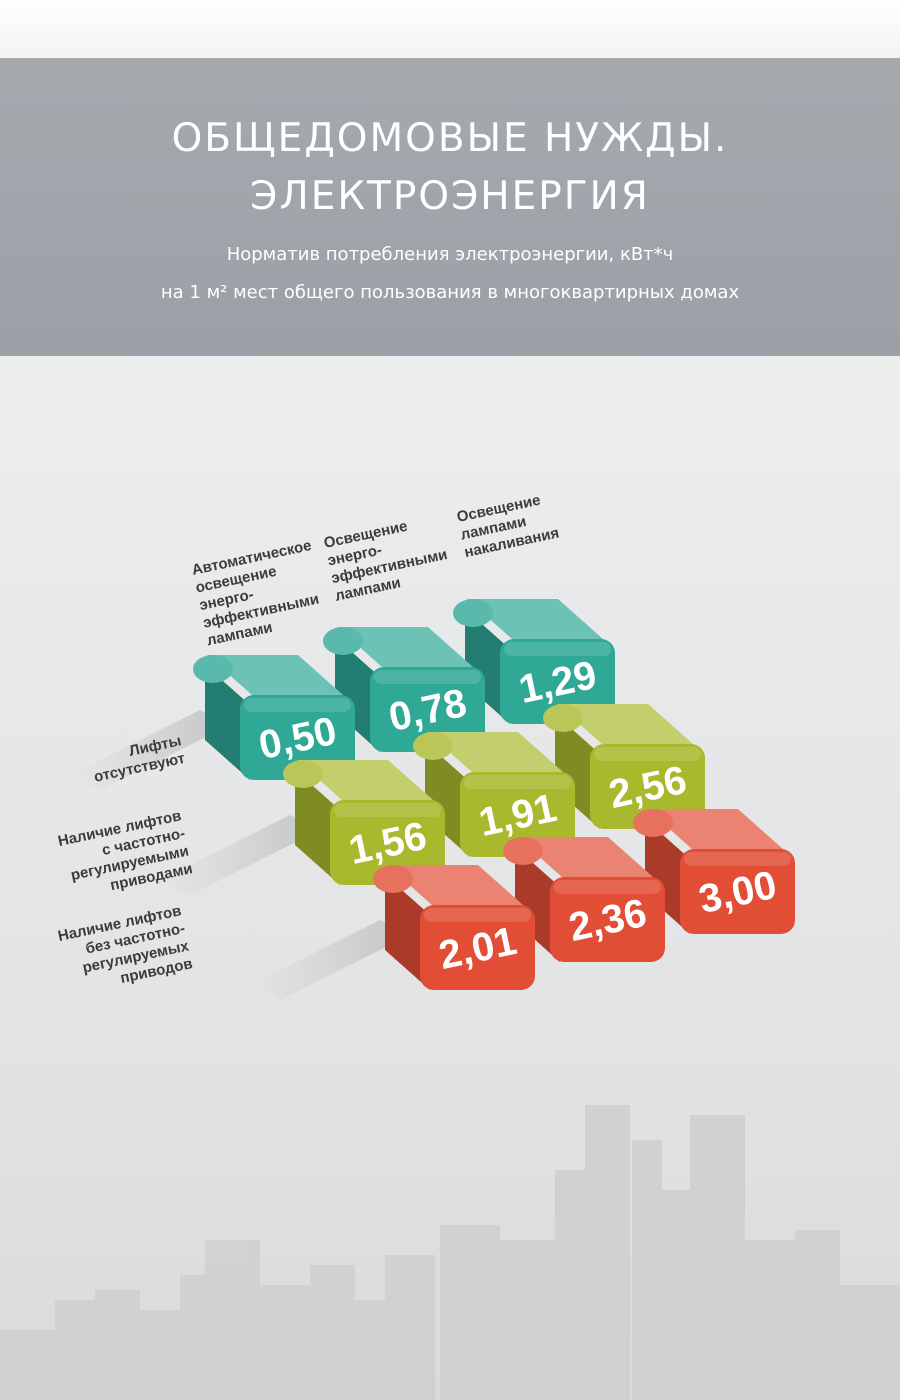 This screenshot has height=1400, width=900. Describe the element at coordinates (507, 525) in the screenshot. I see `column-header: Освещениелампаминакаливания` at that location.